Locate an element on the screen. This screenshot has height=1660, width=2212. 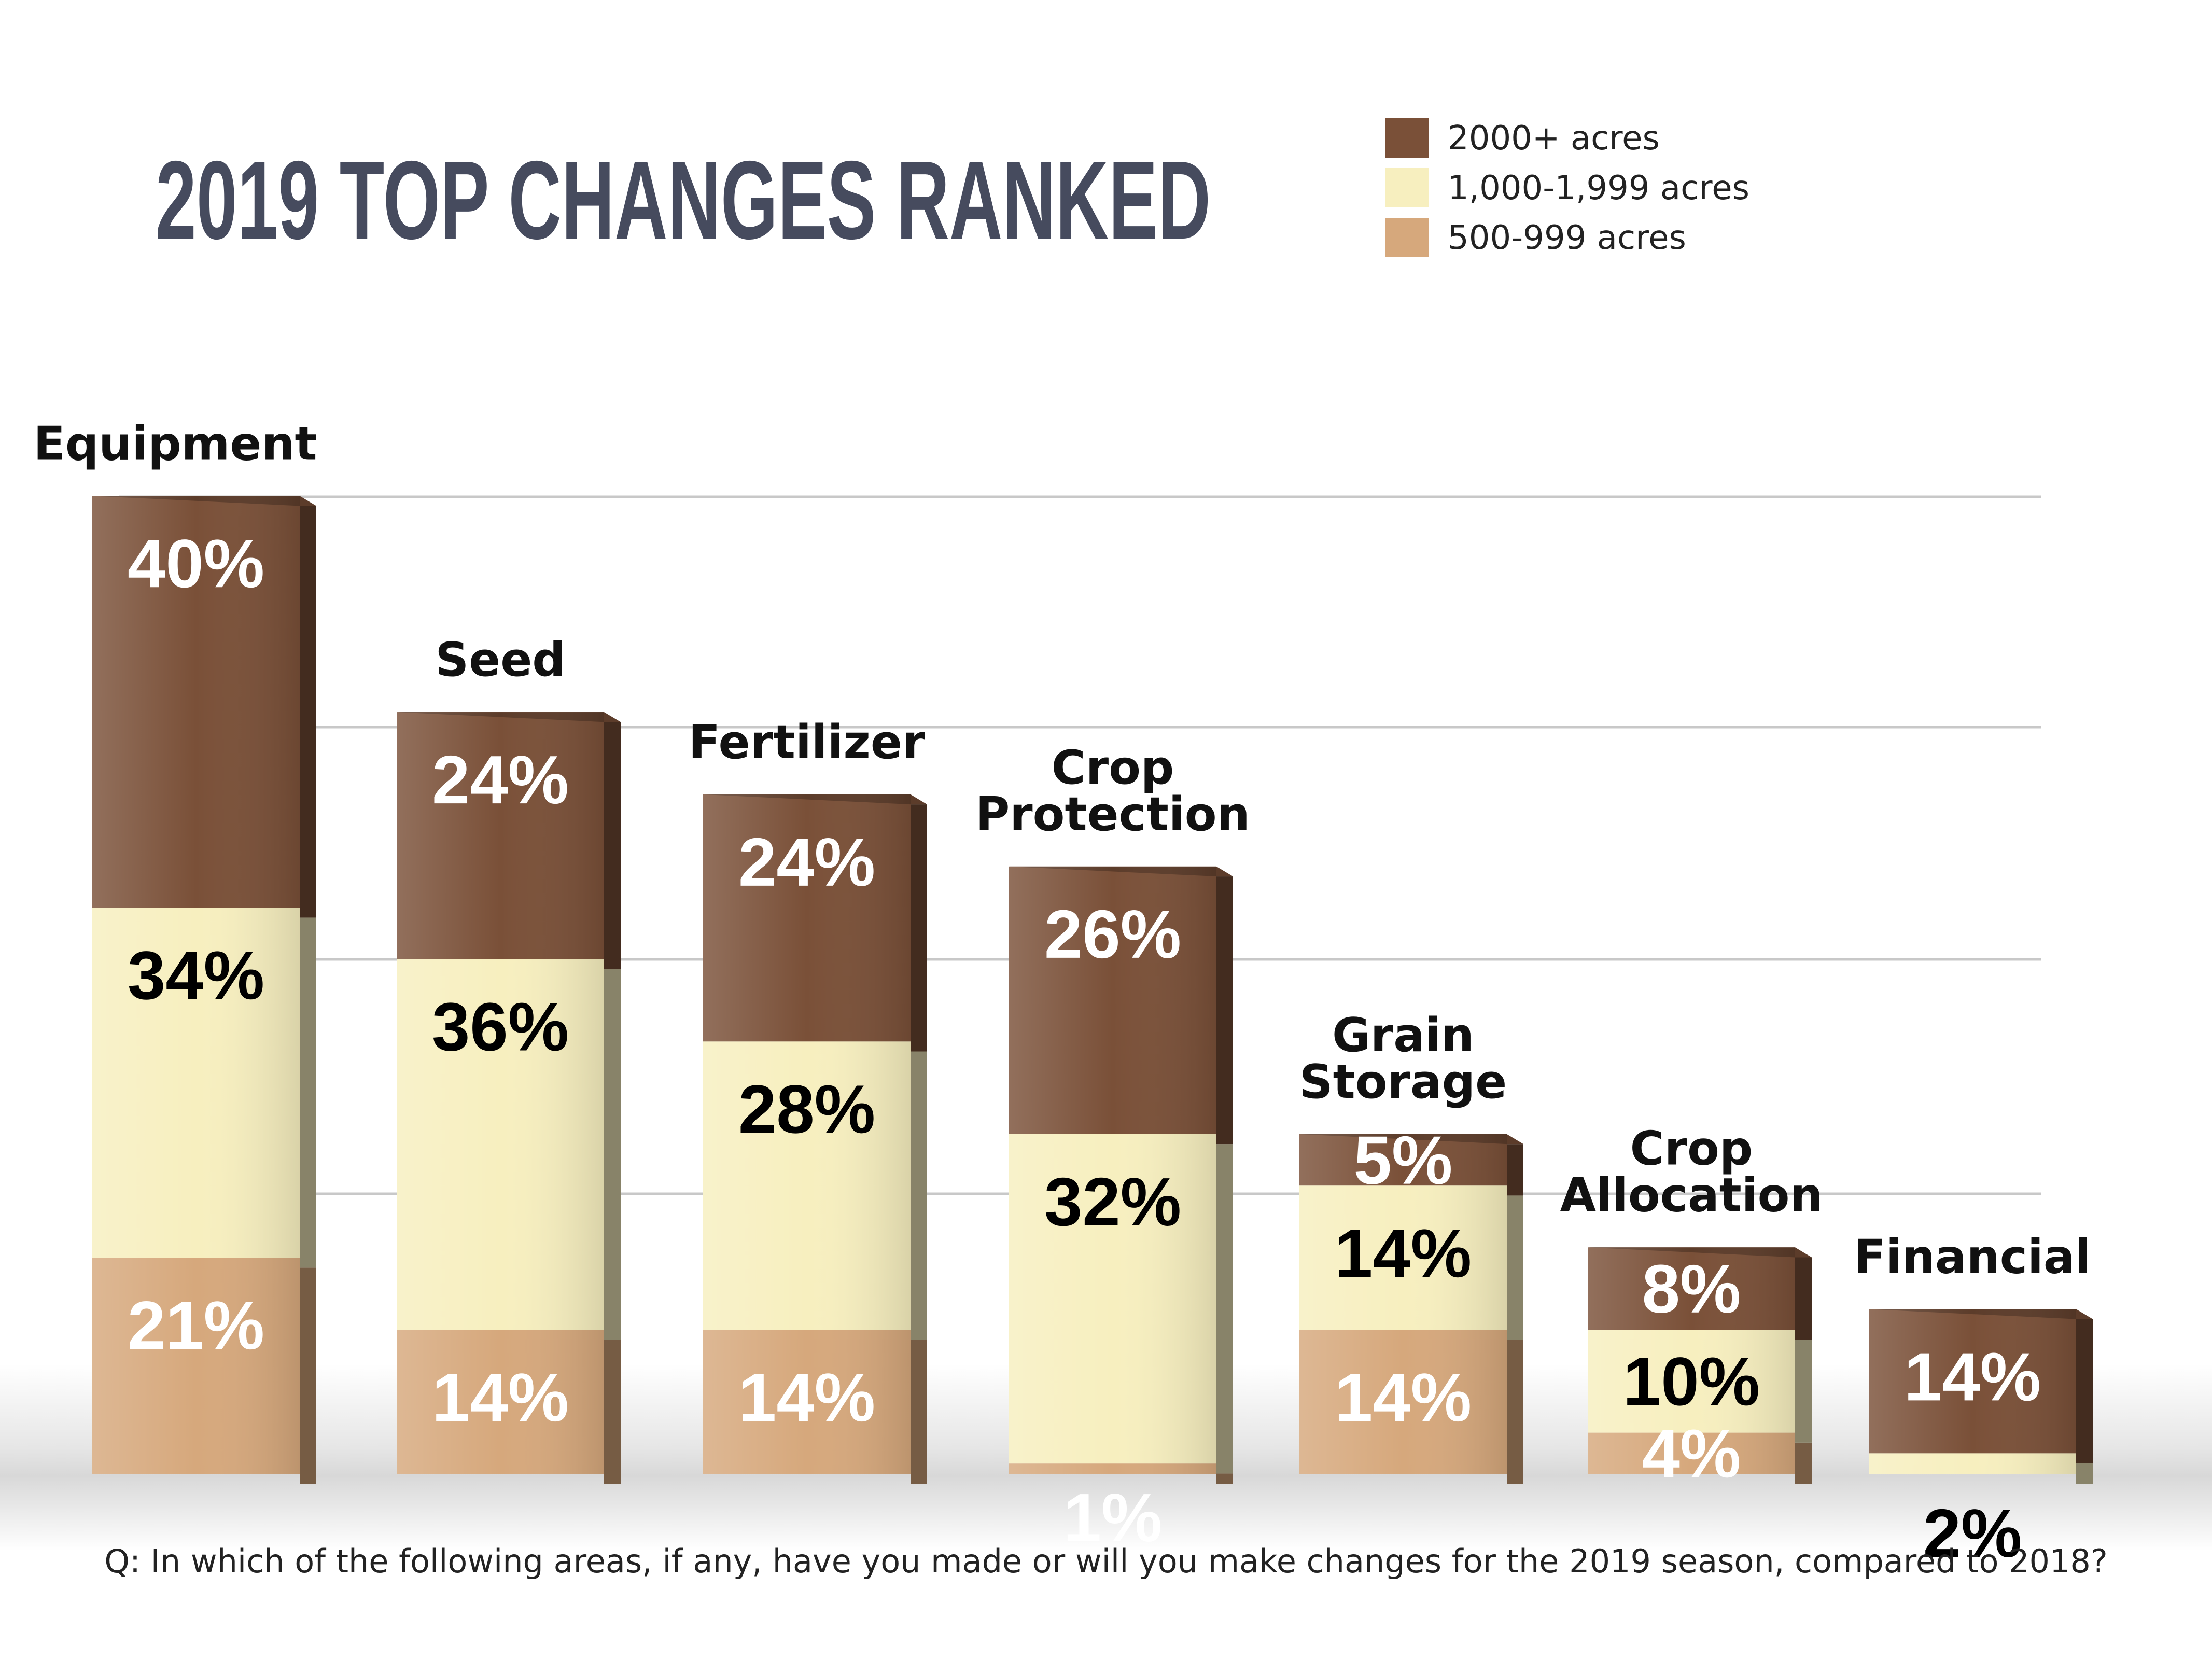
value-label: 28% is located at coordinates (806, 1109).